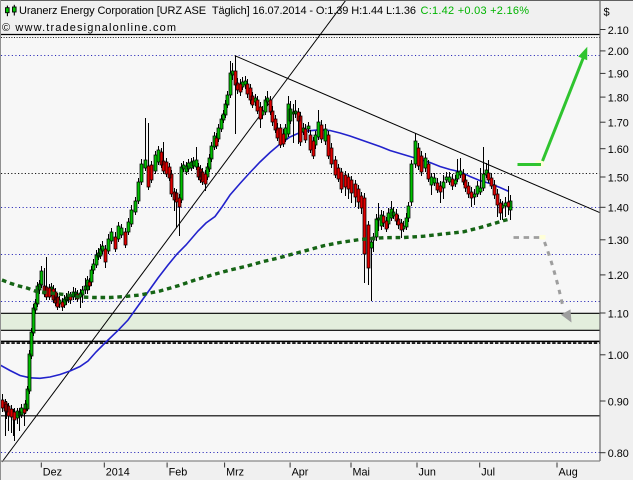 This screenshot has height=480, width=633. I want to click on svg-text: © www.tradesignalonline.com, so click(89, 28).